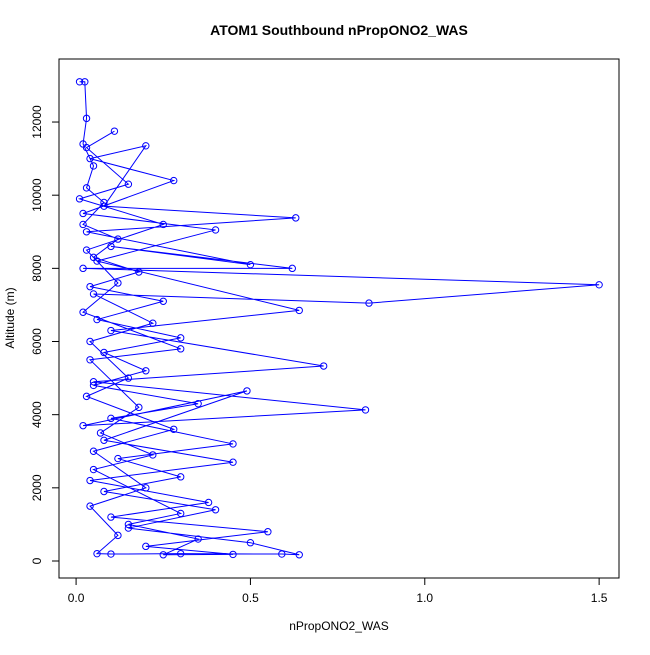  I want to click on y-tick-label: 8000, so click(37, 268).